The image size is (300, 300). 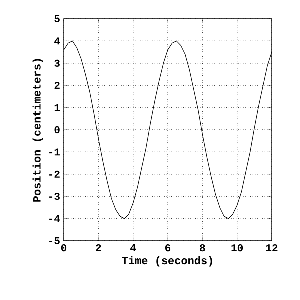 I want to click on y-tick-label: 2, so click(x=57, y=86).